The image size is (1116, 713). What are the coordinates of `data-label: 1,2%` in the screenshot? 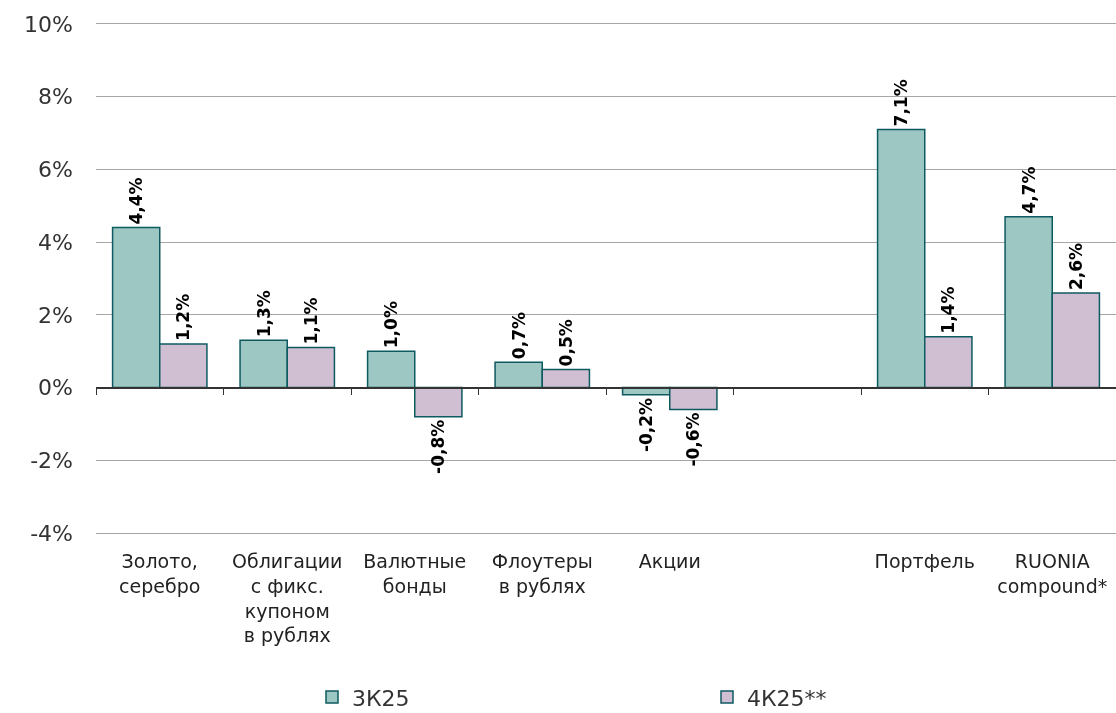 It's located at (183, 317).